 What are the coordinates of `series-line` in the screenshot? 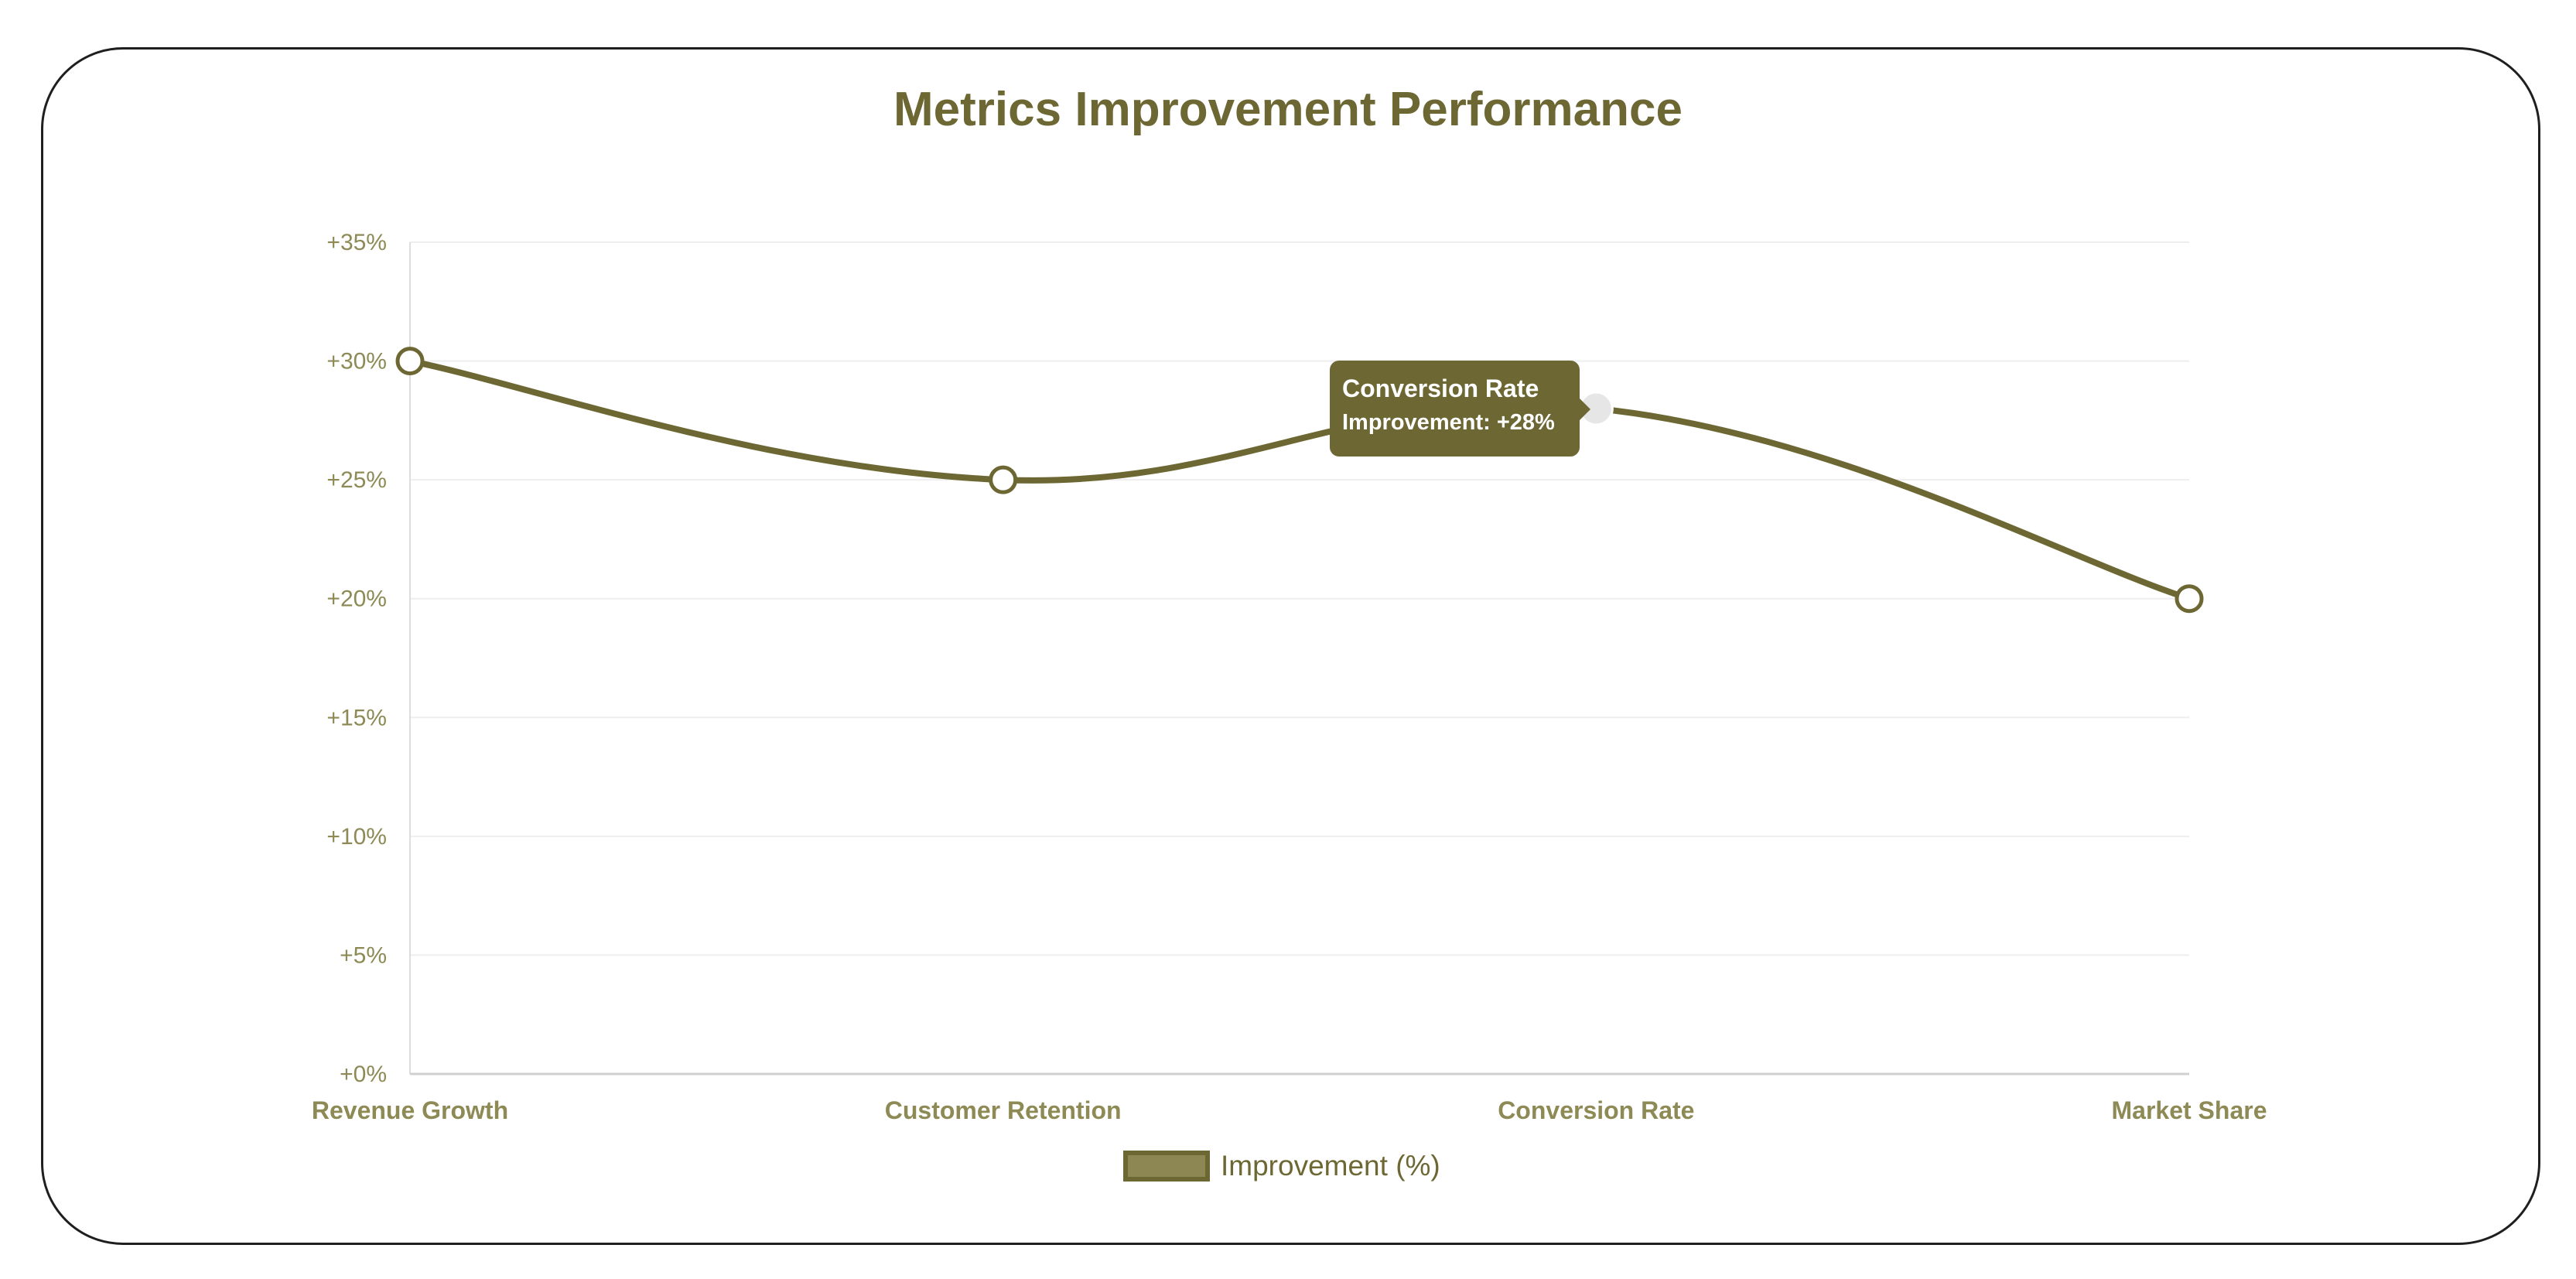 It's located at (1300, 479).